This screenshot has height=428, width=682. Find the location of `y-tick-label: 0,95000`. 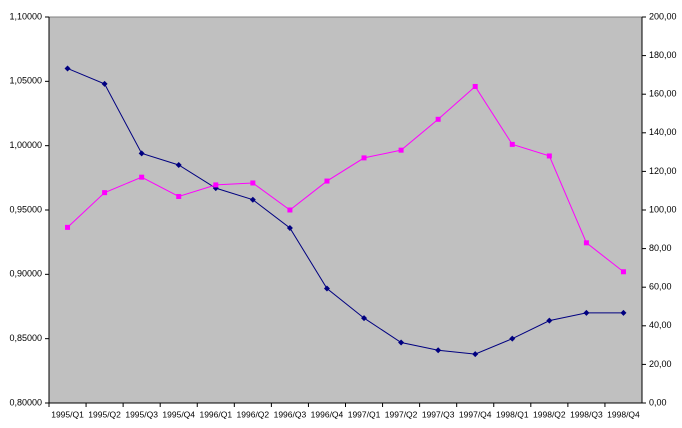

y-tick-label: 0,95000 is located at coordinates (25, 209).